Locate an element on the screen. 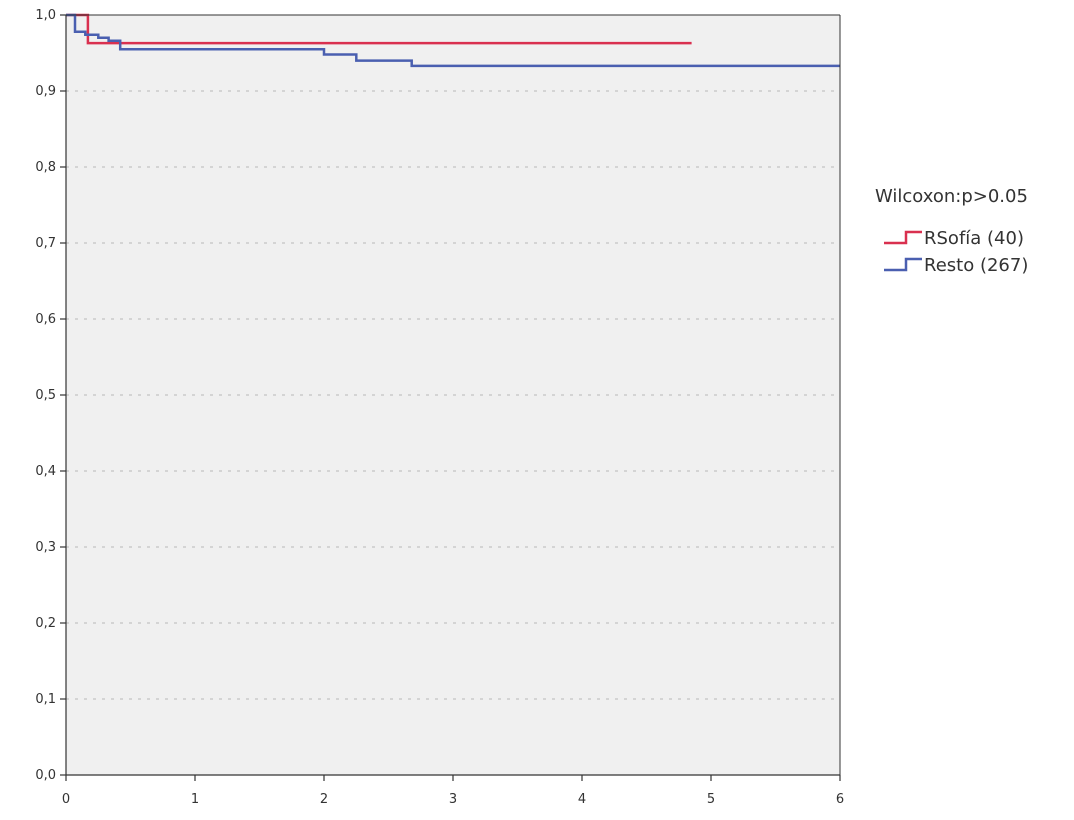 This screenshot has width=1074, height=820. x-tick-label: 6 is located at coordinates (840, 799).